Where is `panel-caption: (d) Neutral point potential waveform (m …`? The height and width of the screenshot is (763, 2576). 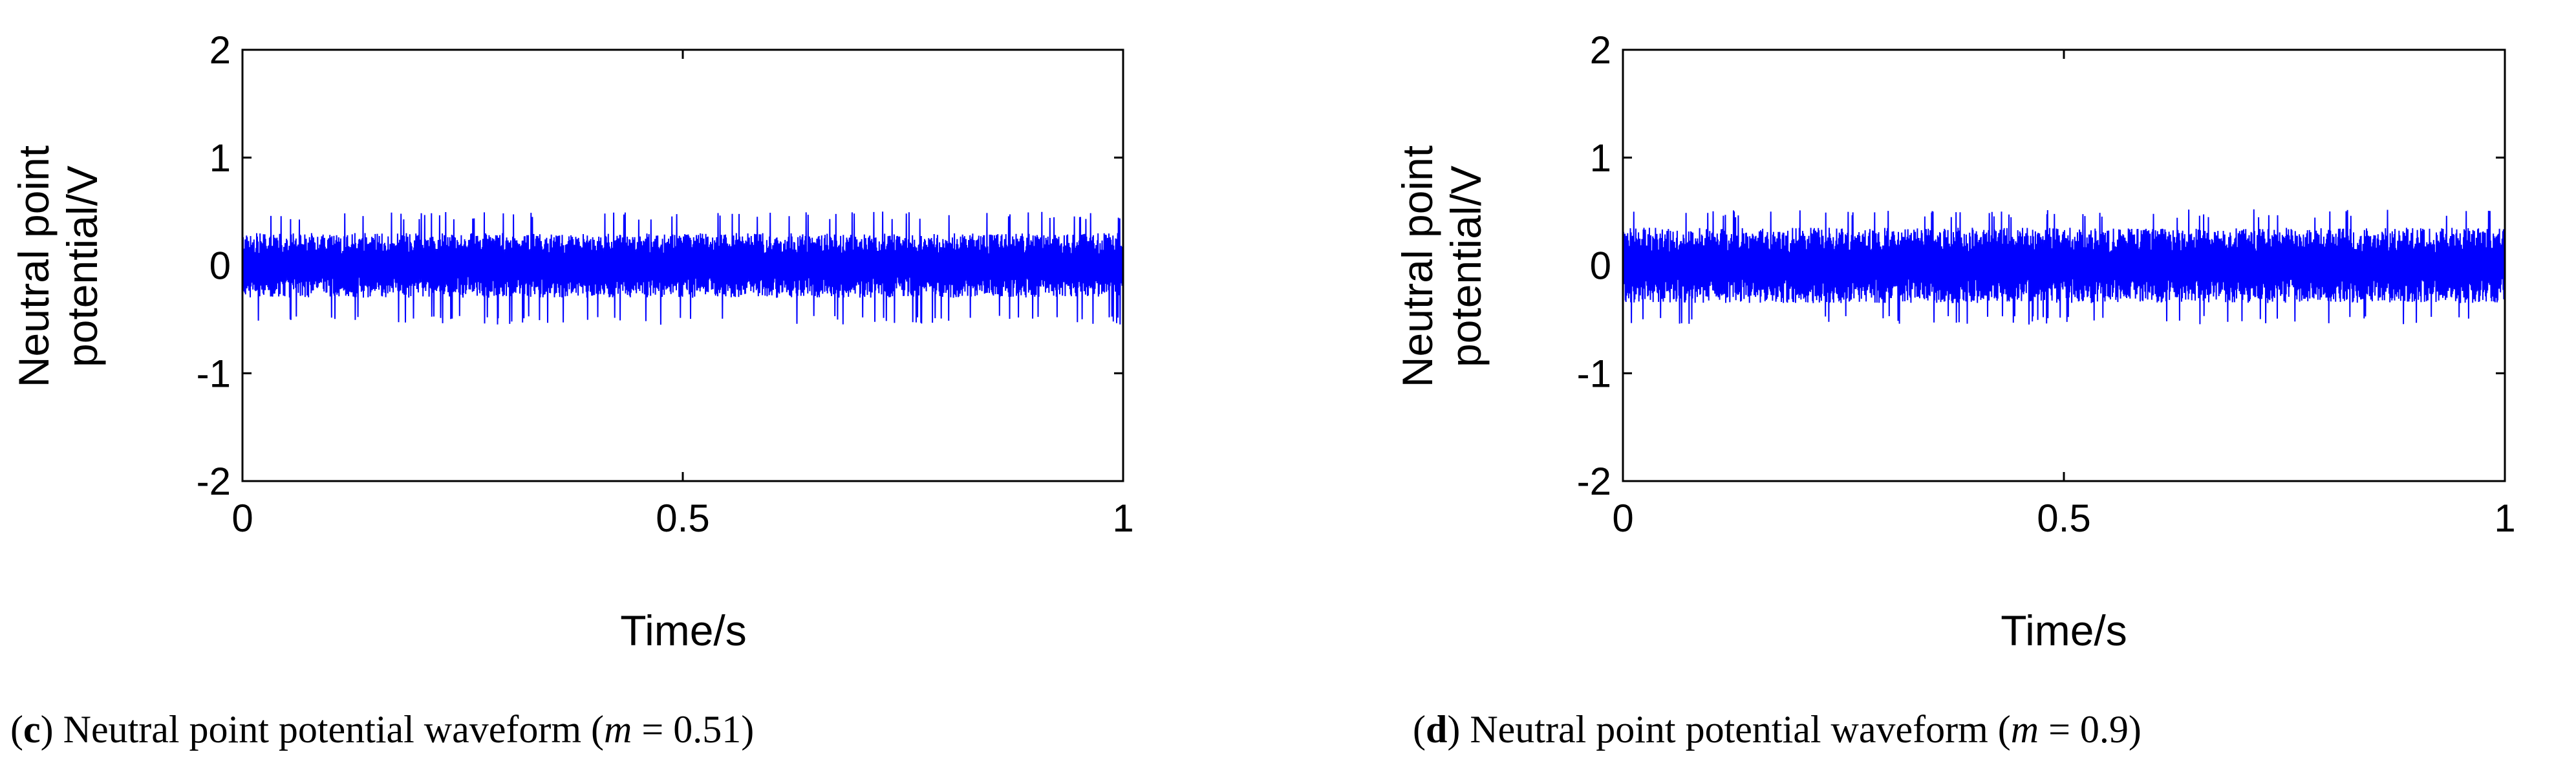 panel-caption: (d) Neutral point potential waveform (m … is located at coordinates (1777, 729).